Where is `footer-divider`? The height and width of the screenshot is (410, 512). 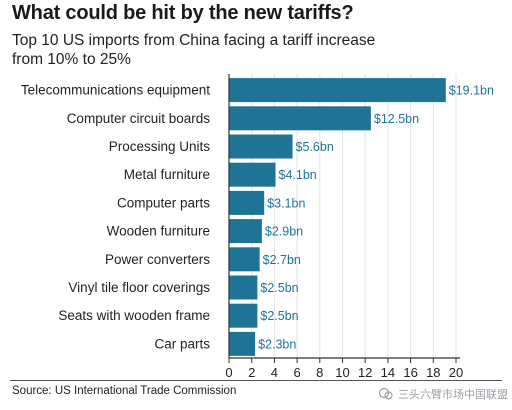
footer-divider is located at coordinates (256, 380).